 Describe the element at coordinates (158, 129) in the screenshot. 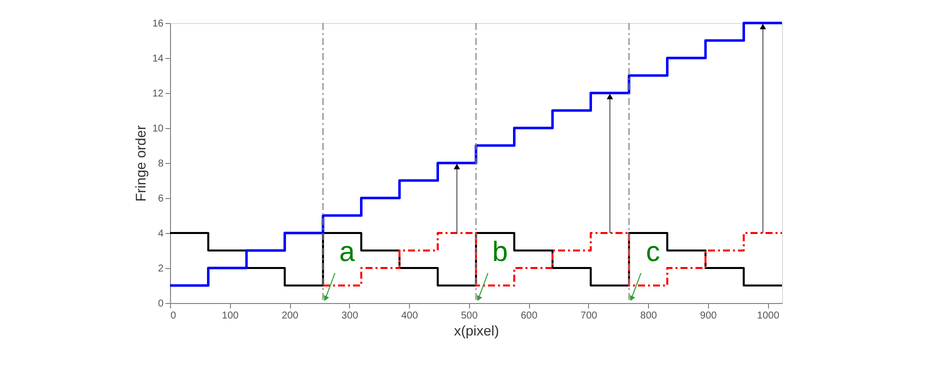

I see `y-tick-label: 10` at that location.